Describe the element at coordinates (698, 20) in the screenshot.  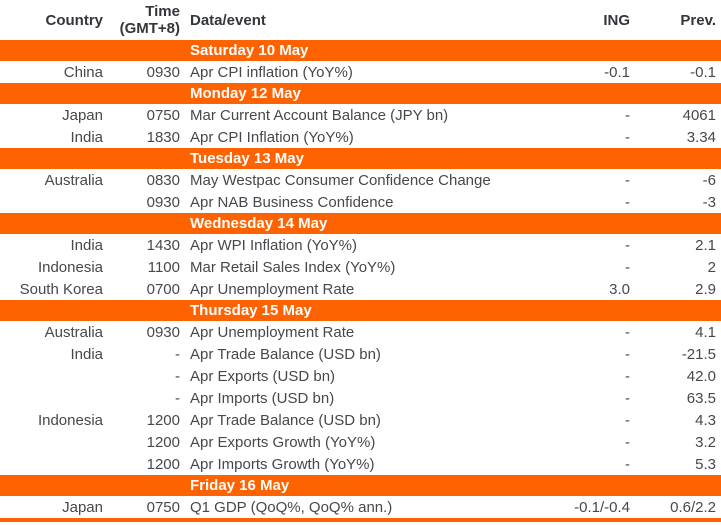
I see `column-header-prev: Prev.` at that location.